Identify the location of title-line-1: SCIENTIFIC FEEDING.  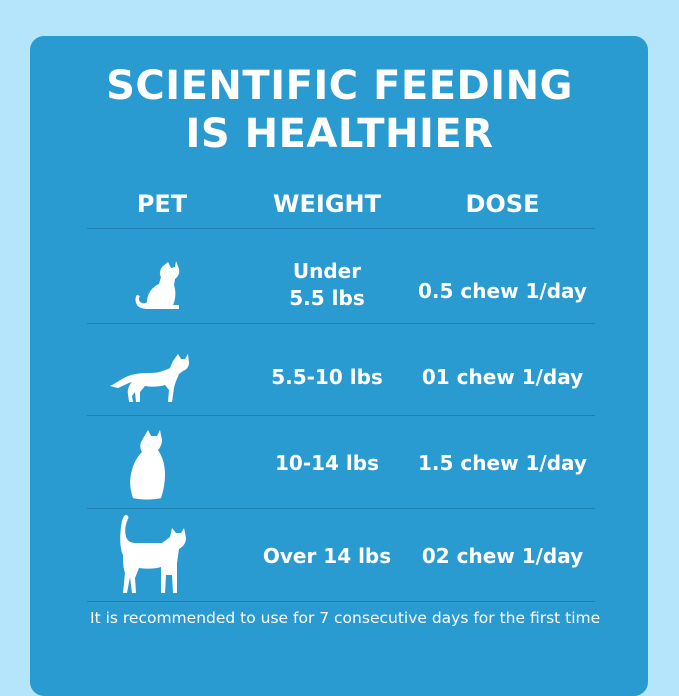
(339, 86).